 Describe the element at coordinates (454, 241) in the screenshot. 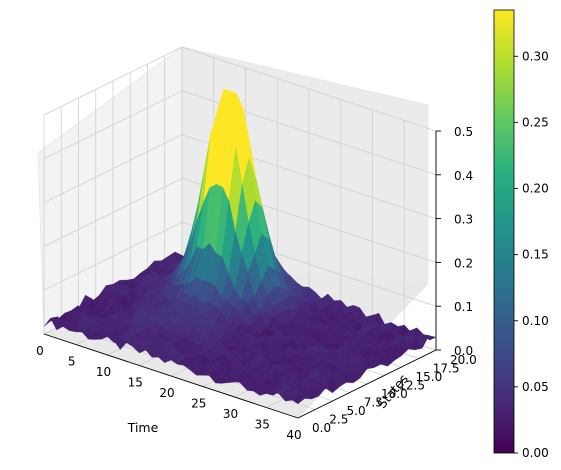

I see `z-axis-ticks: 0.0 0.1 0.2 0.3 0.4 0.5` at that location.